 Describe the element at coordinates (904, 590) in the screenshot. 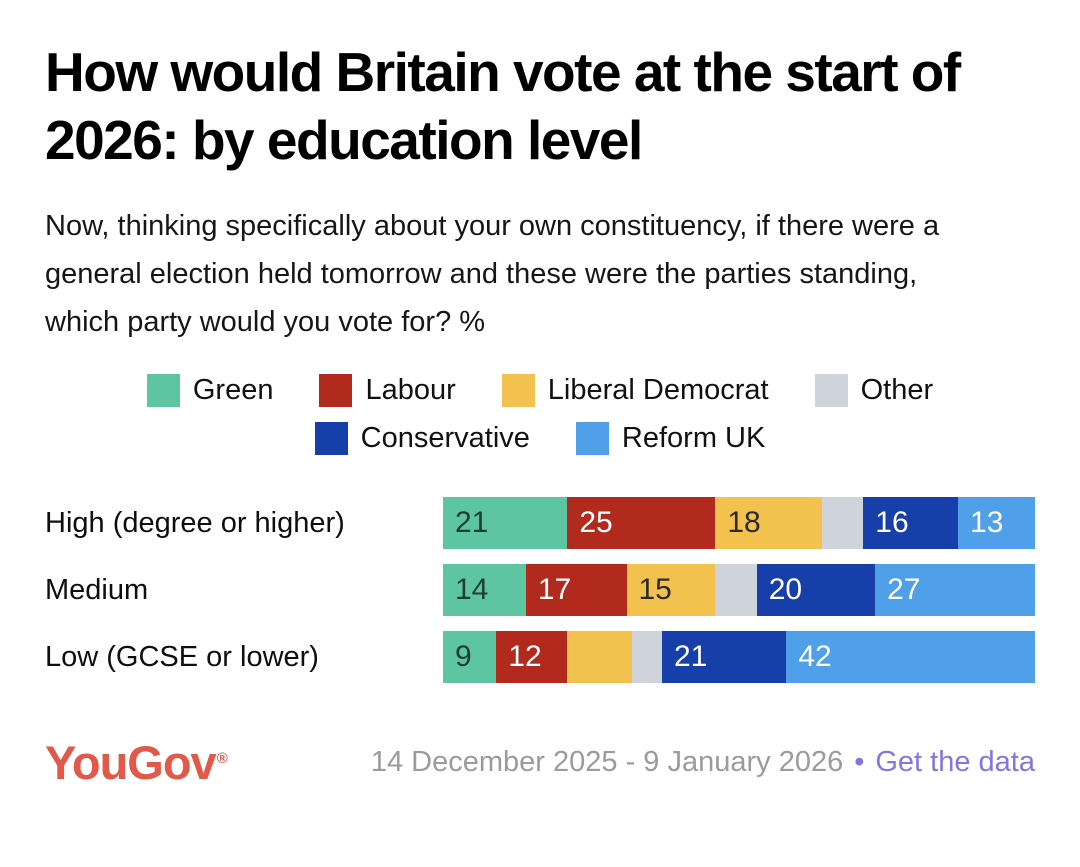

I see `segment-value-label: 27` at that location.